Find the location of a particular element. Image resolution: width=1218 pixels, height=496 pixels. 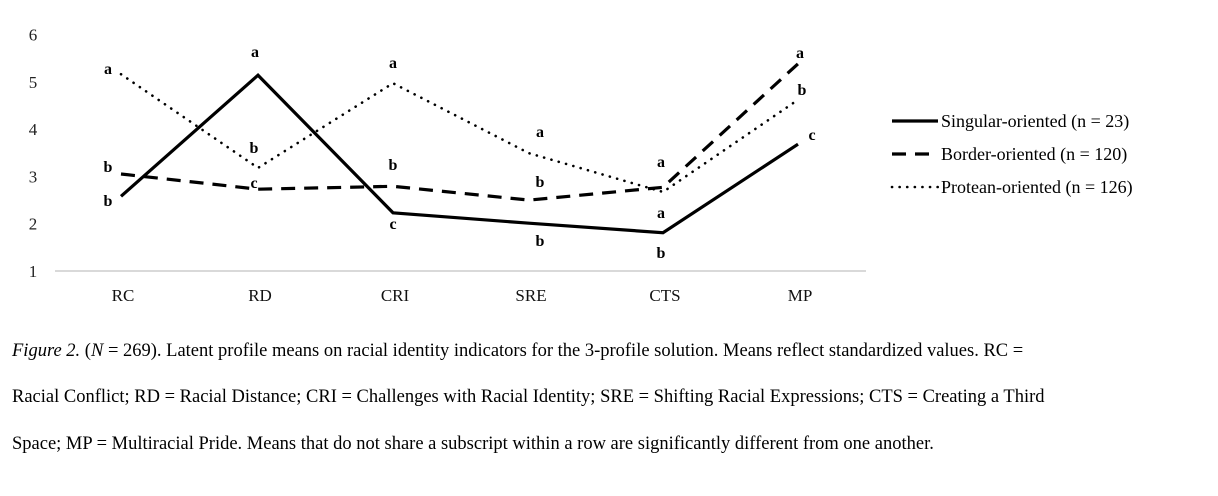

figure-label: Figure 2. is located at coordinates (46, 351).